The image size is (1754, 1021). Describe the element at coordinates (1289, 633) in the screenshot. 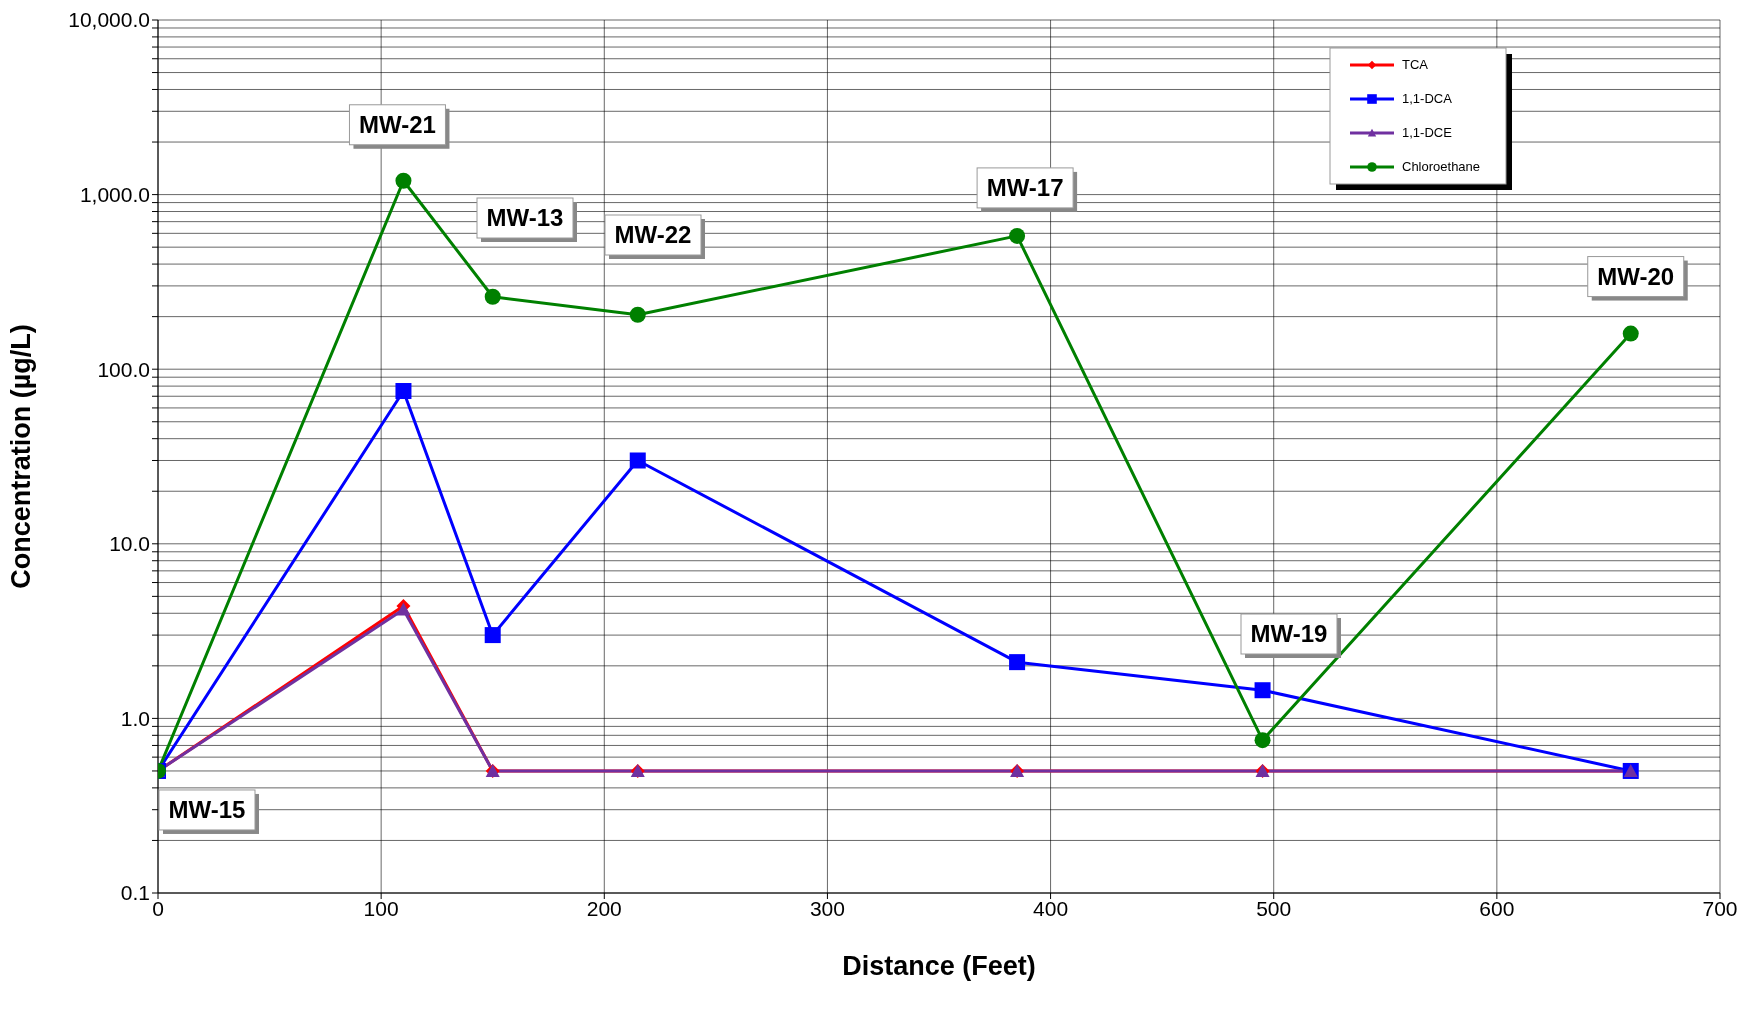

I see `annotation: MW-19` at that location.